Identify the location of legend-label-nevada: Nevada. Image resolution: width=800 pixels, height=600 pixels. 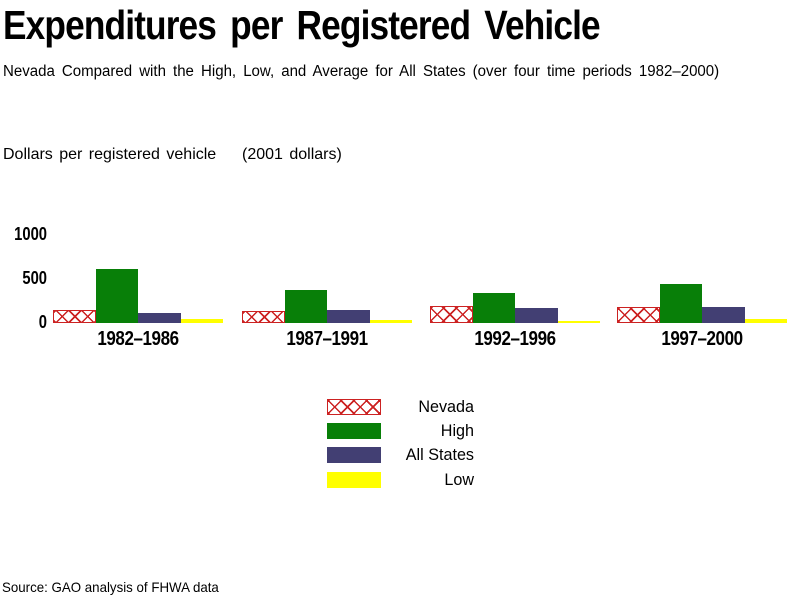
(446, 406).